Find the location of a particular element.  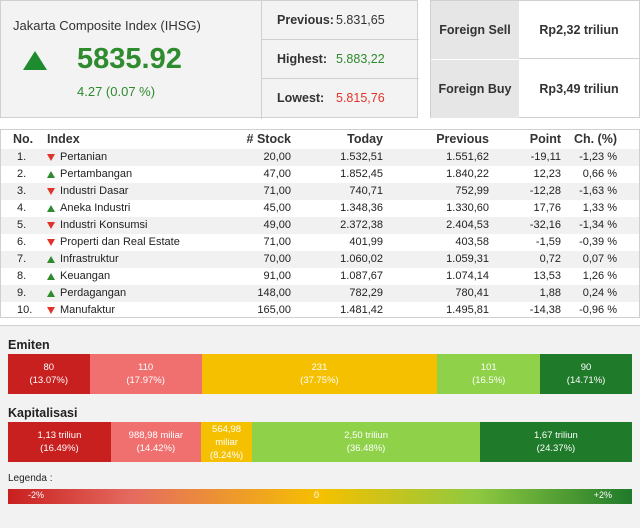

index-name: Manufaktur is located at coordinates (88, 310).